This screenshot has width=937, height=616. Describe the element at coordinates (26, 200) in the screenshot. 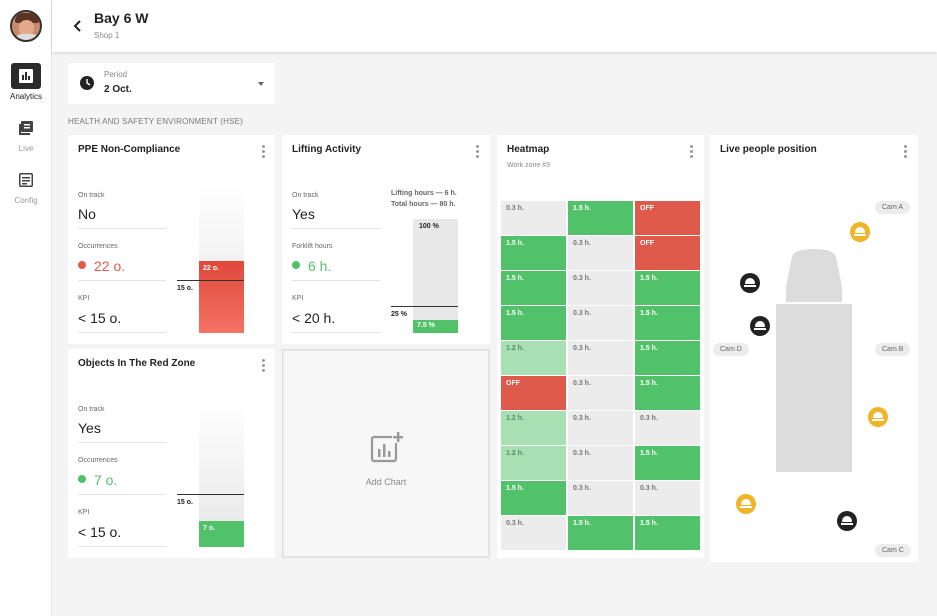

I see `sidebar-item-label: Config` at that location.